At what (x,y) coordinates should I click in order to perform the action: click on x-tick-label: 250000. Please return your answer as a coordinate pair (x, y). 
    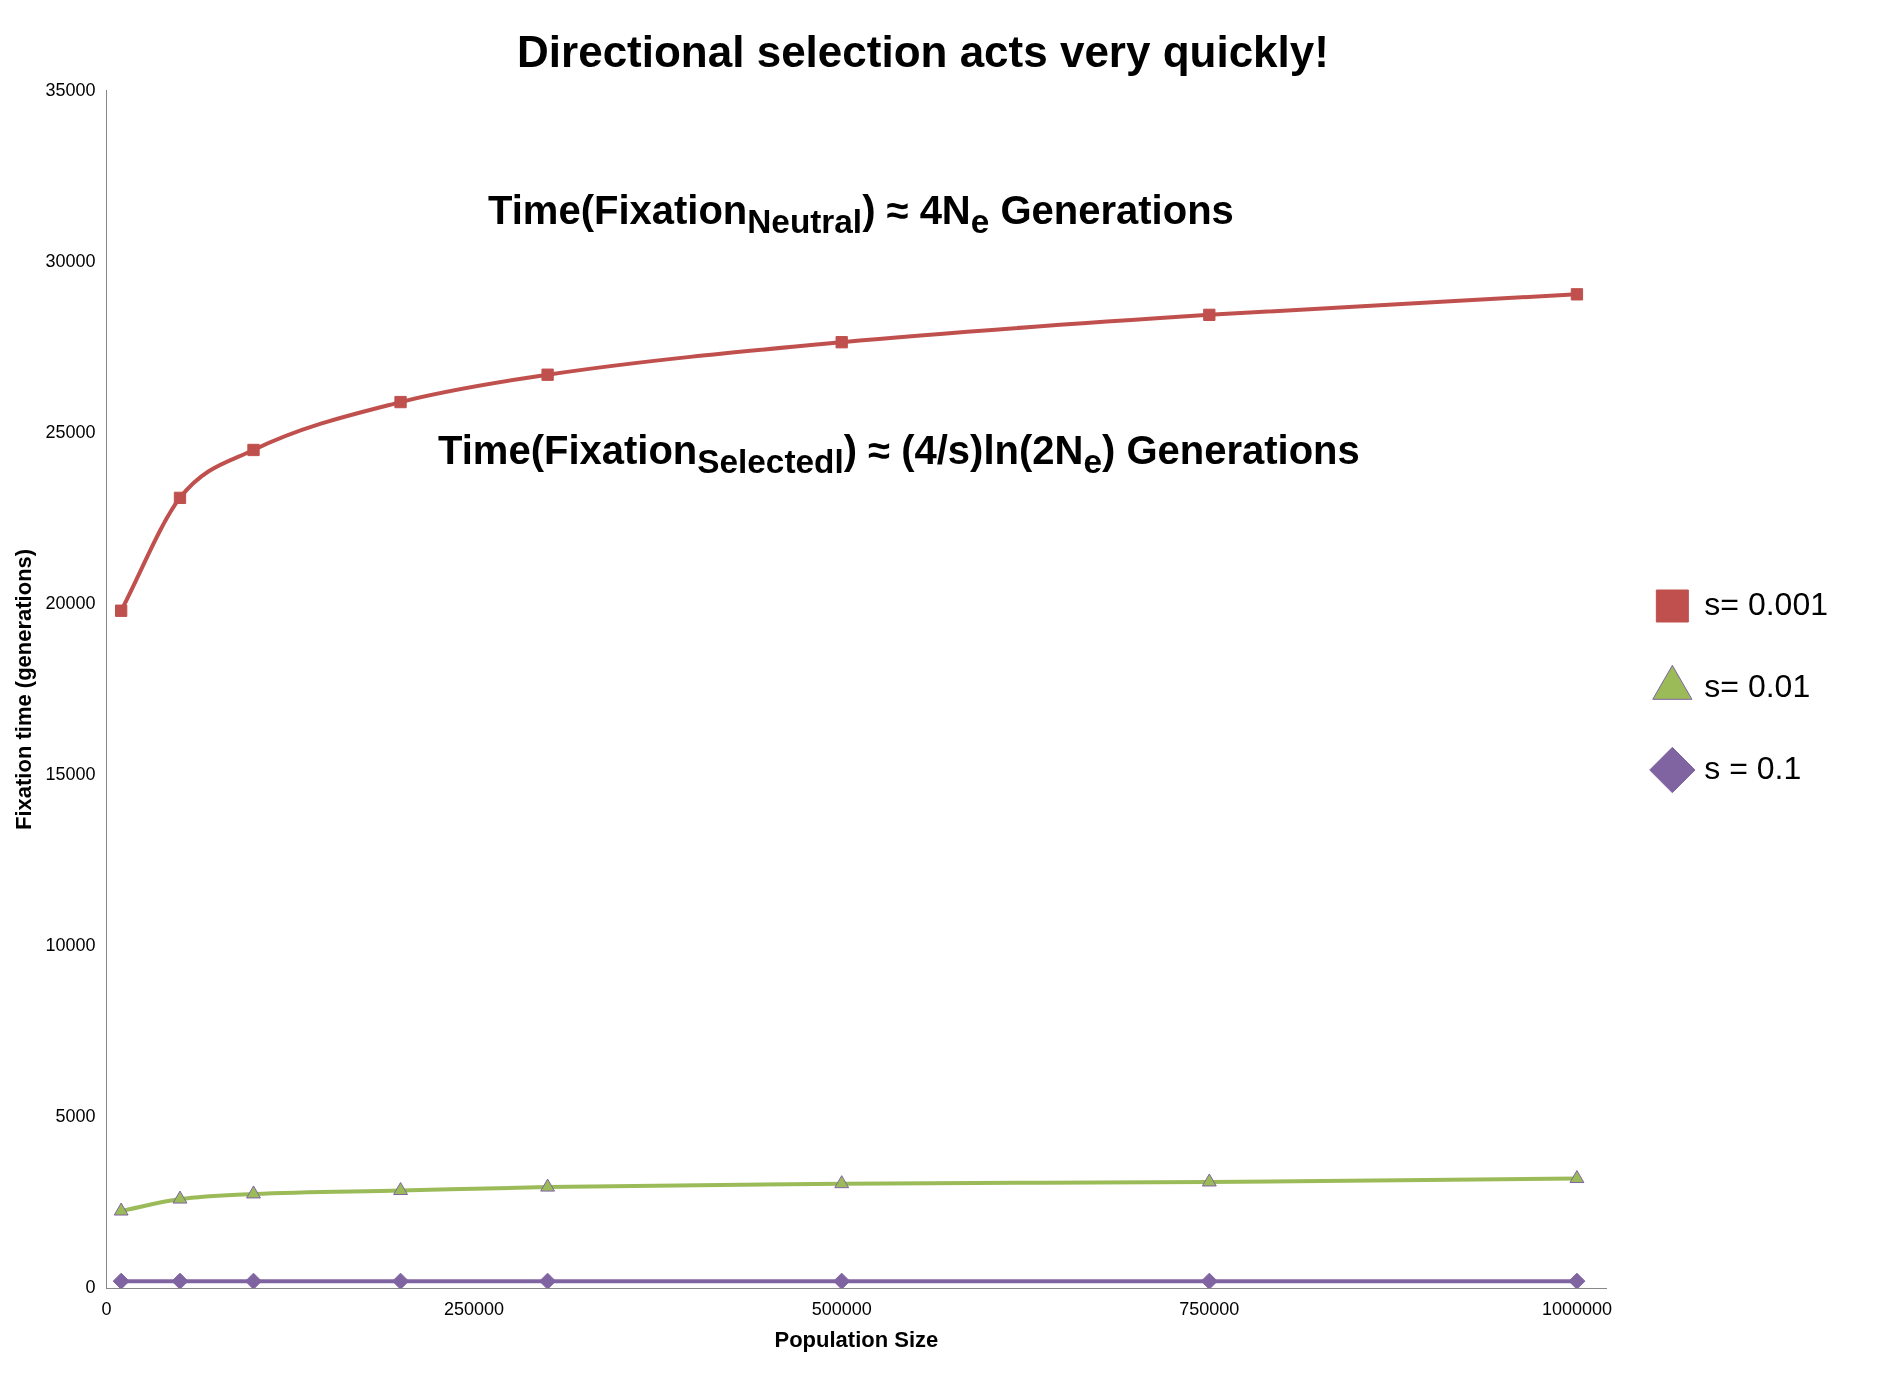
    Looking at the image, I should click on (474, 1308).